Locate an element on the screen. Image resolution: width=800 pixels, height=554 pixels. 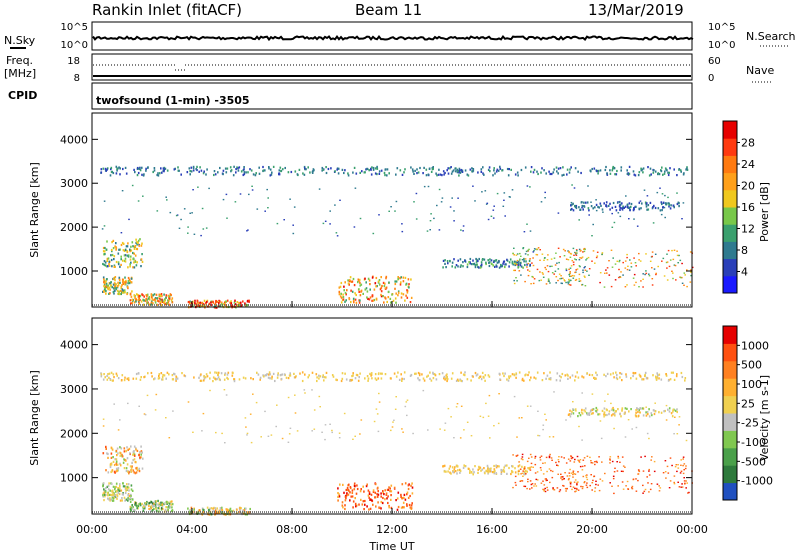
colorbar-segment is located at coordinates (730, 130).